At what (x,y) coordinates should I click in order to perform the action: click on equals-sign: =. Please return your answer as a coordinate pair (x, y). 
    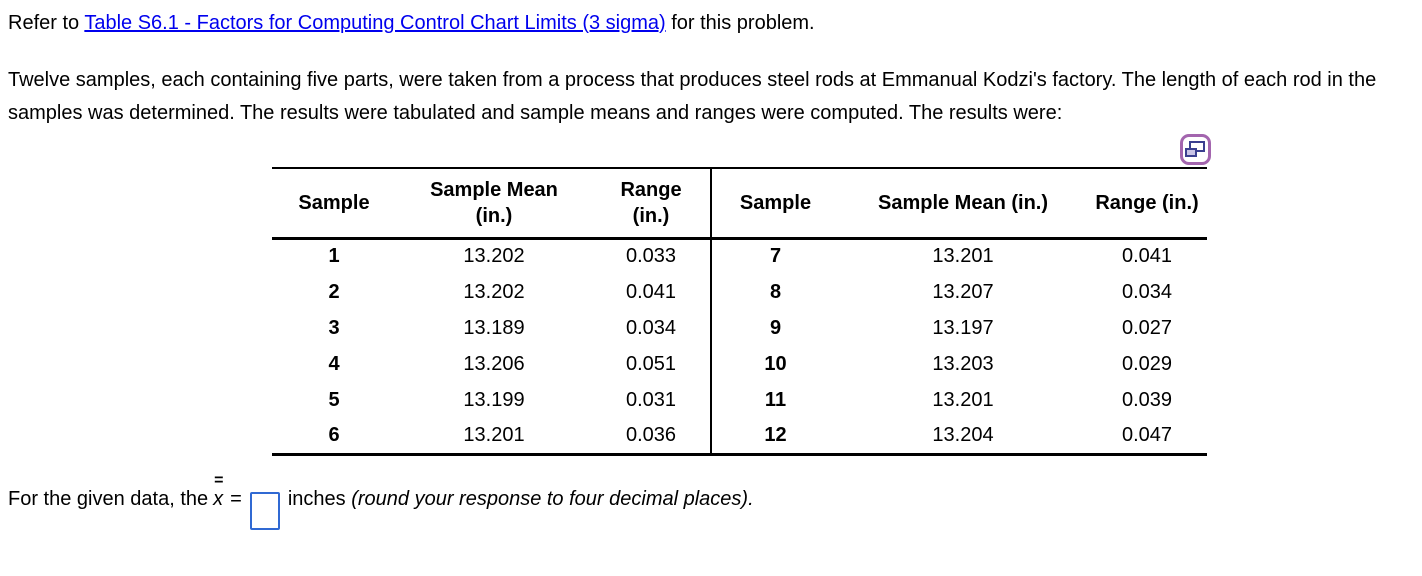
    Looking at the image, I should click on (236, 498).